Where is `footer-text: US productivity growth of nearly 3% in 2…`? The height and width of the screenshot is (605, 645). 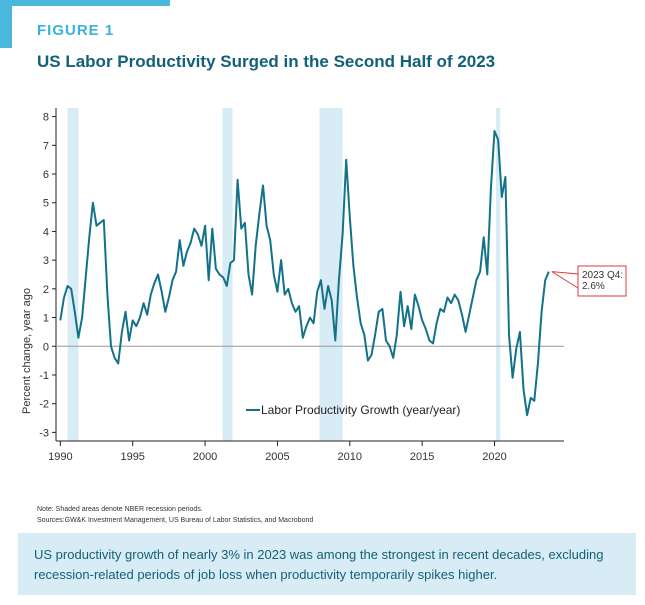 footer-text: US productivity growth of nearly 3% in 2… is located at coordinates (319, 564).